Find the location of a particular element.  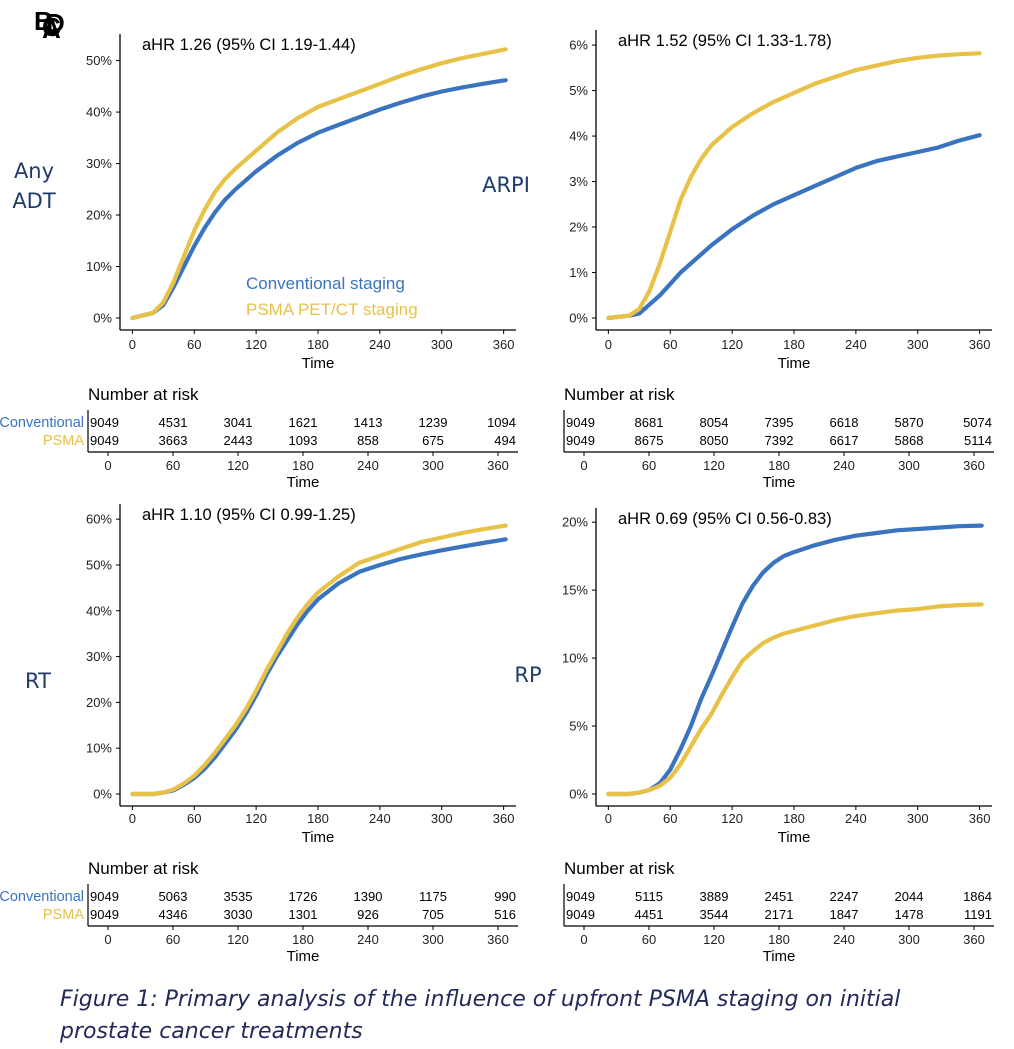

y-tick-labels: 0% 5% 10% 15% 20% is located at coordinates (579, 658).